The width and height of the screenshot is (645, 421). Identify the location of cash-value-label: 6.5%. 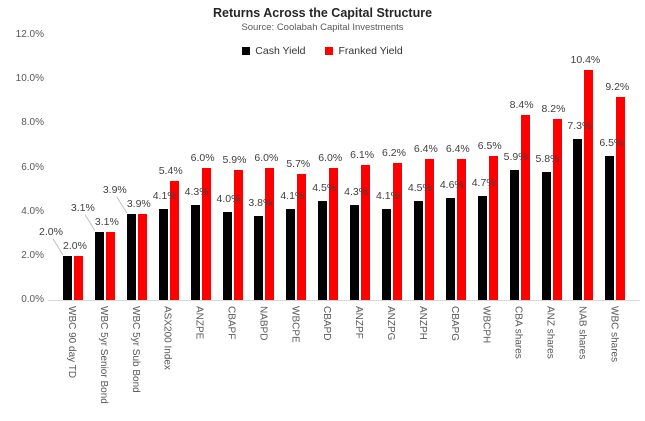
(611, 143).